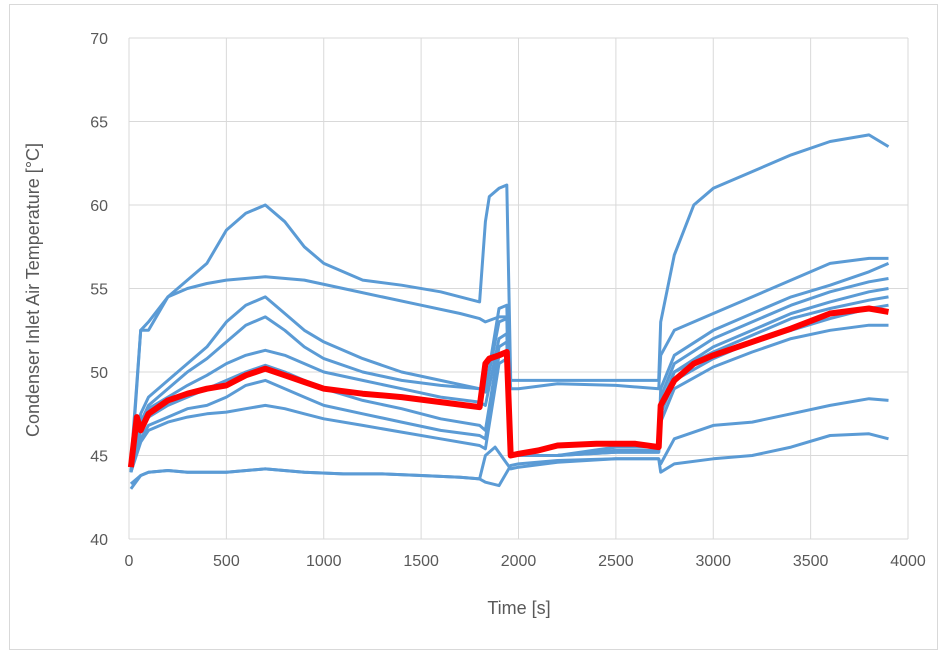  I want to click on y-tick-label: 40, so click(99, 540).